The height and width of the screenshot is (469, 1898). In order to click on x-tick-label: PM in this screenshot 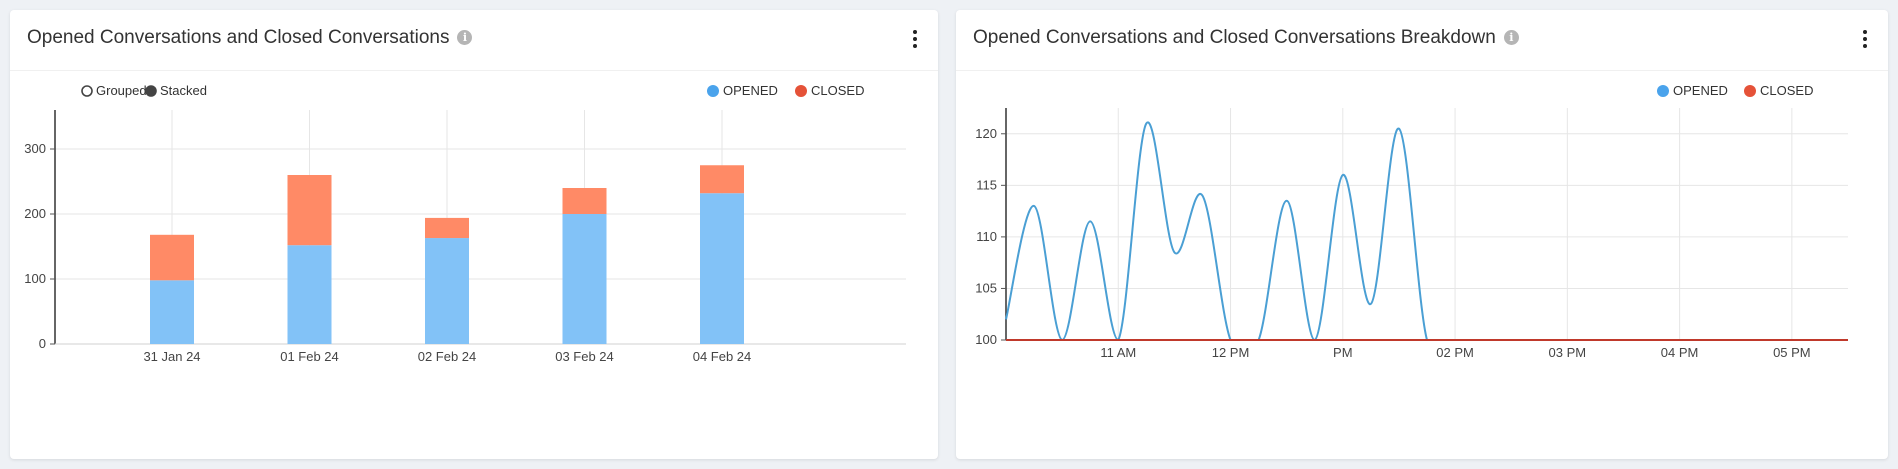, I will do `click(1343, 352)`.